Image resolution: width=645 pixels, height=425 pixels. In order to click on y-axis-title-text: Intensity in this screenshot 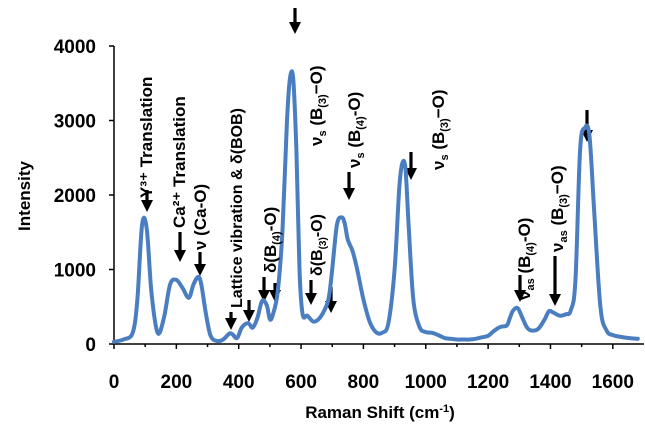, I will do `click(24, 196)`.